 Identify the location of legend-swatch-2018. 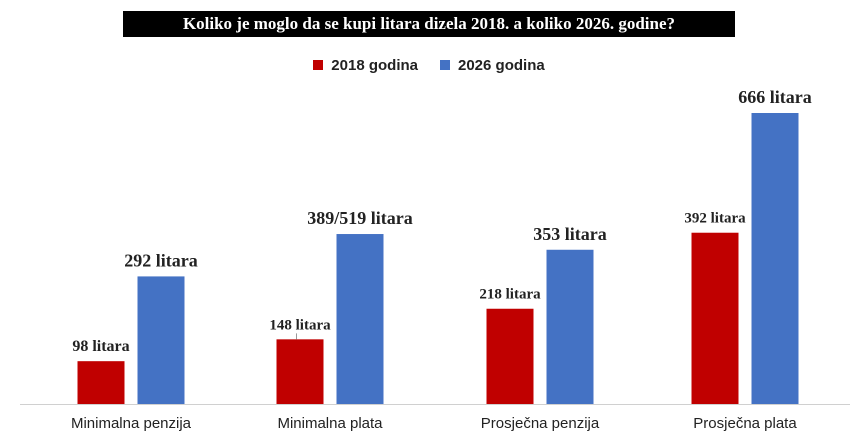
(318, 65).